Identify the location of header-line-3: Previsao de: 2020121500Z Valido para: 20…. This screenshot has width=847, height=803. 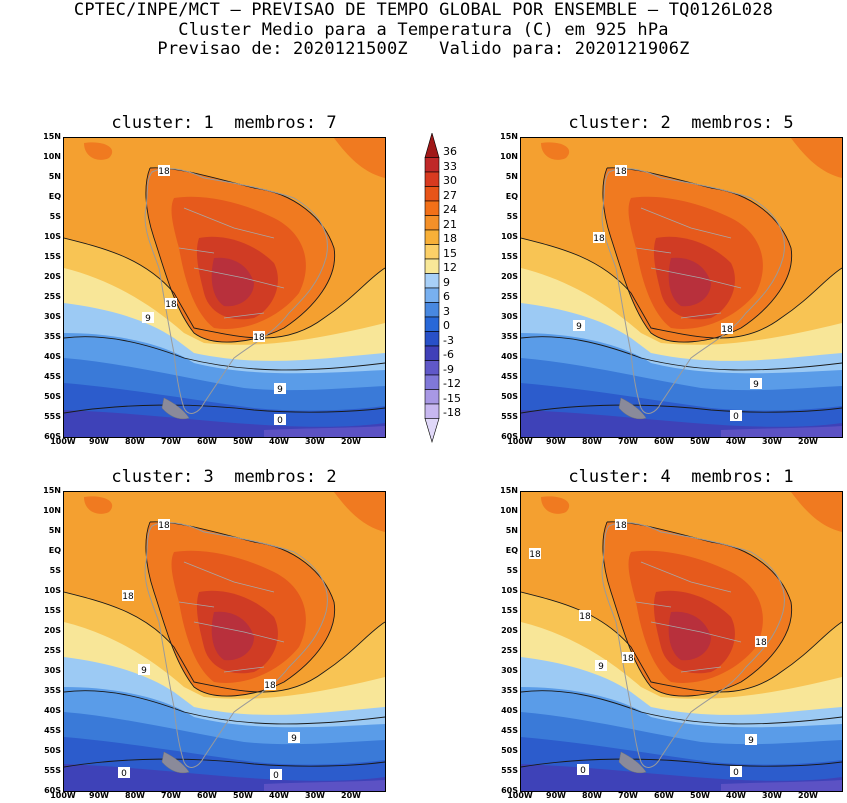
(423, 49).